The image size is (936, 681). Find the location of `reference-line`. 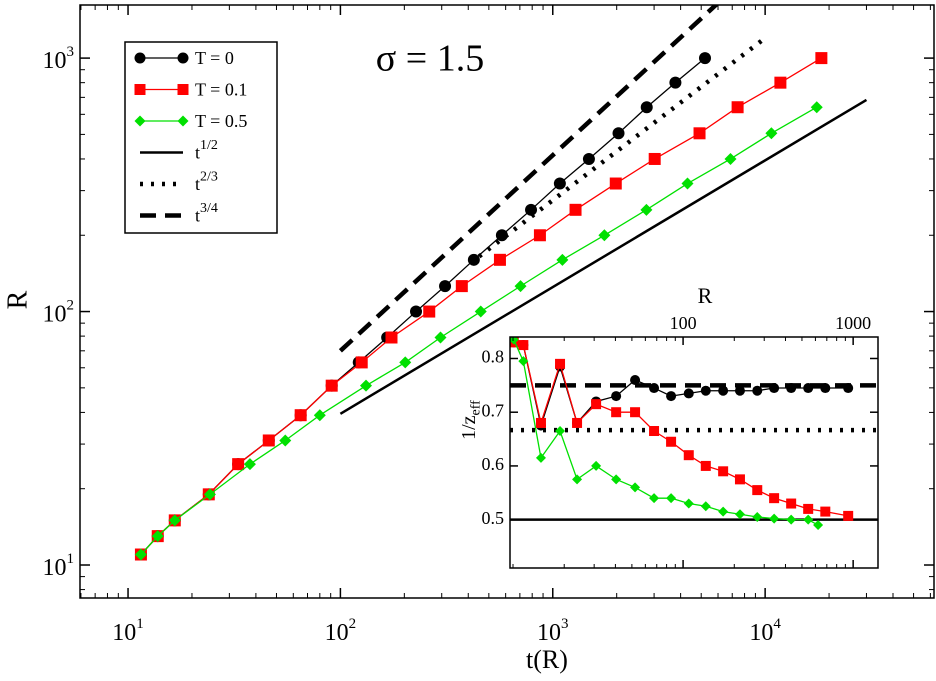

reference-line is located at coordinates (622, 147).